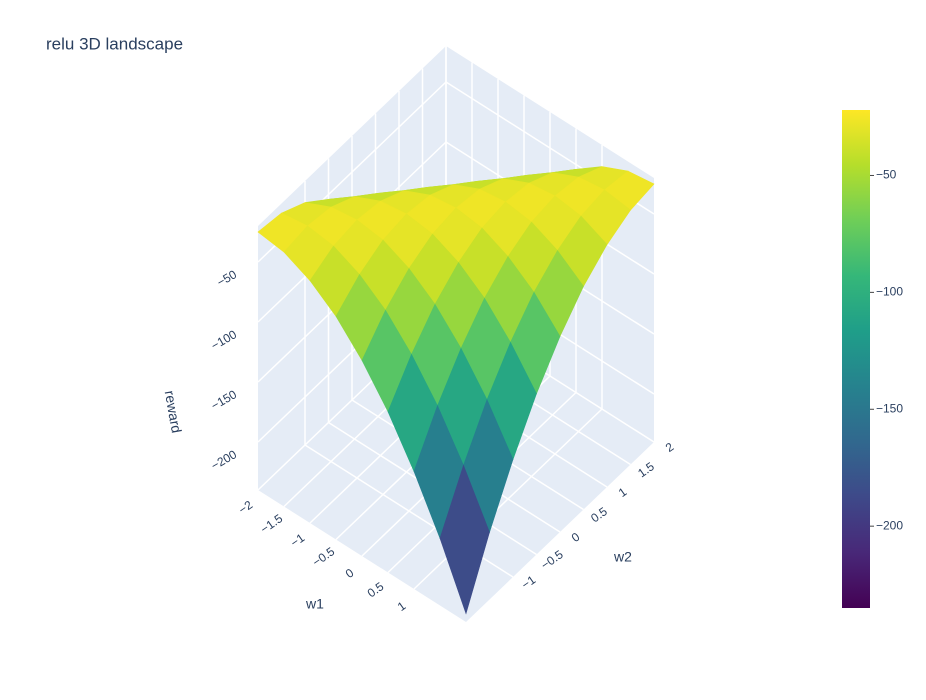 This screenshot has height=700, width=926. What do you see at coordinates (350, 572) in the screenshot?
I see `x-tick-label: 0` at bounding box center [350, 572].